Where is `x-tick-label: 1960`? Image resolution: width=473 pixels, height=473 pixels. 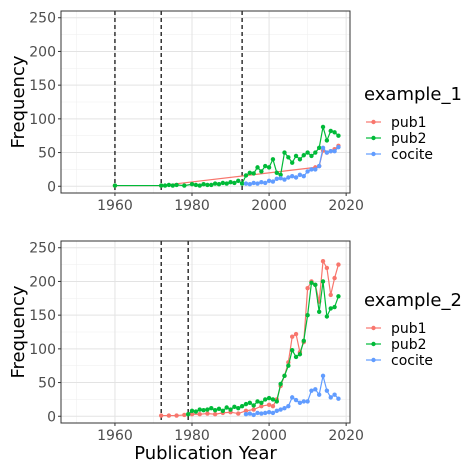
x-tick-label: 1960 is located at coordinates (115, 436).